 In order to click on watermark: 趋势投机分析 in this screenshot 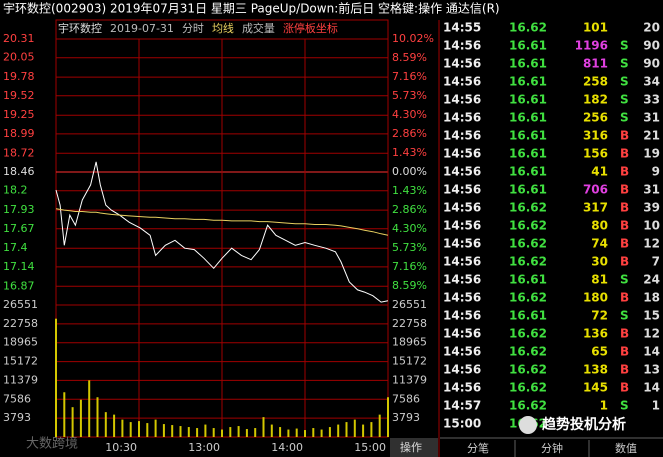, I will do `click(584, 424)`.